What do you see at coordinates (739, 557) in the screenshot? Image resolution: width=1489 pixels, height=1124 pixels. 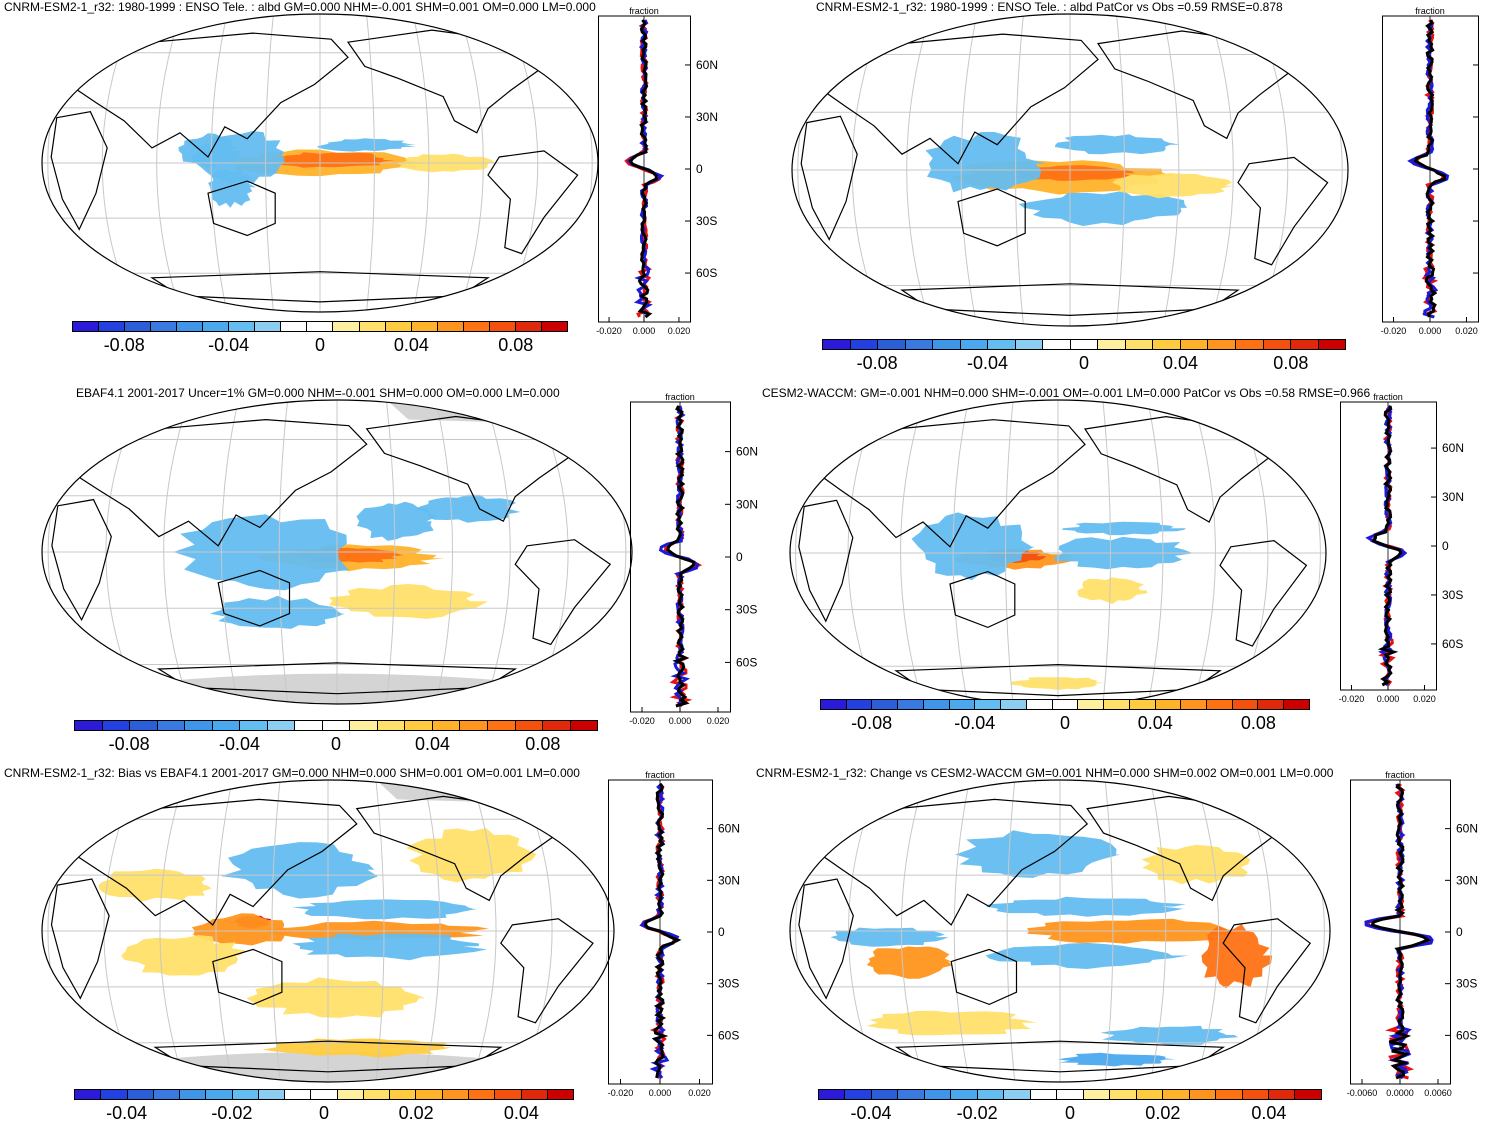 I see `lat-label: 0` at bounding box center [739, 557].